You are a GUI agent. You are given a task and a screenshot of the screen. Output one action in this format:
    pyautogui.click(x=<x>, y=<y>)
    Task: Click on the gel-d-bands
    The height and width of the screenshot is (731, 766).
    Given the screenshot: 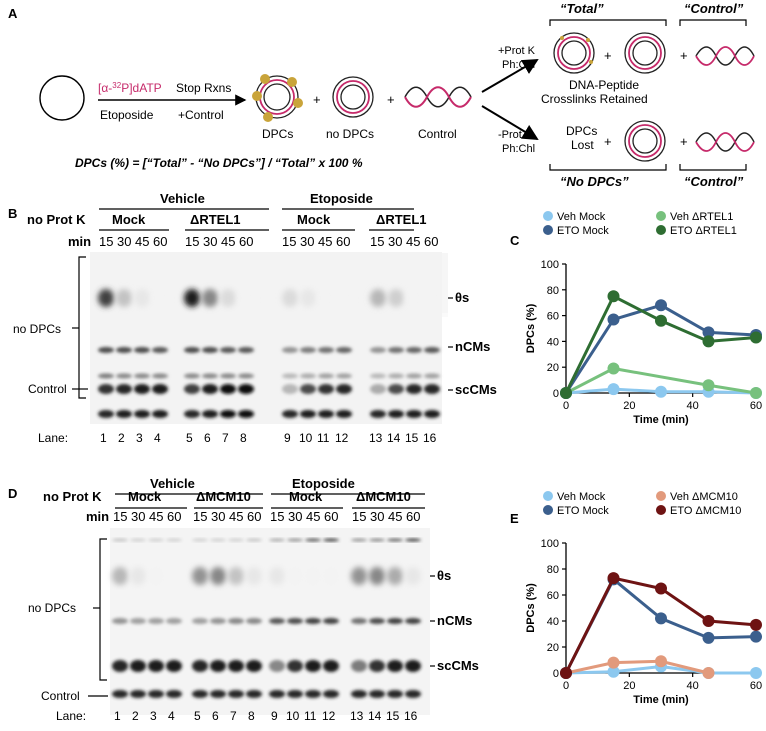 What is the action you would take?
    pyautogui.click(x=266, y=618)
    